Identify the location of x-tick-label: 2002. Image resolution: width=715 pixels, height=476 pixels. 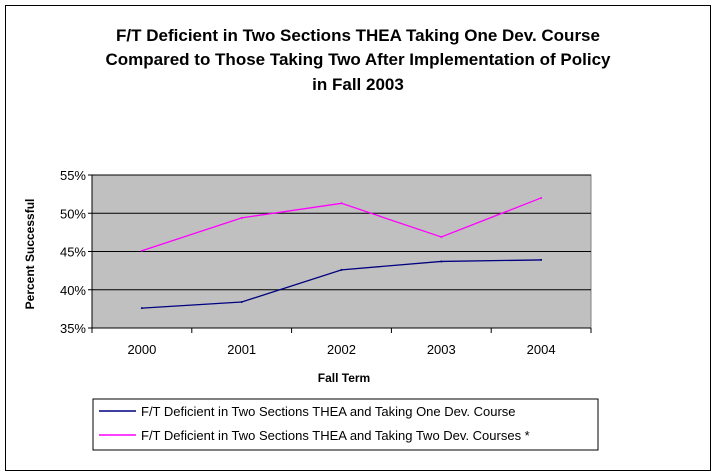
(341, 349).